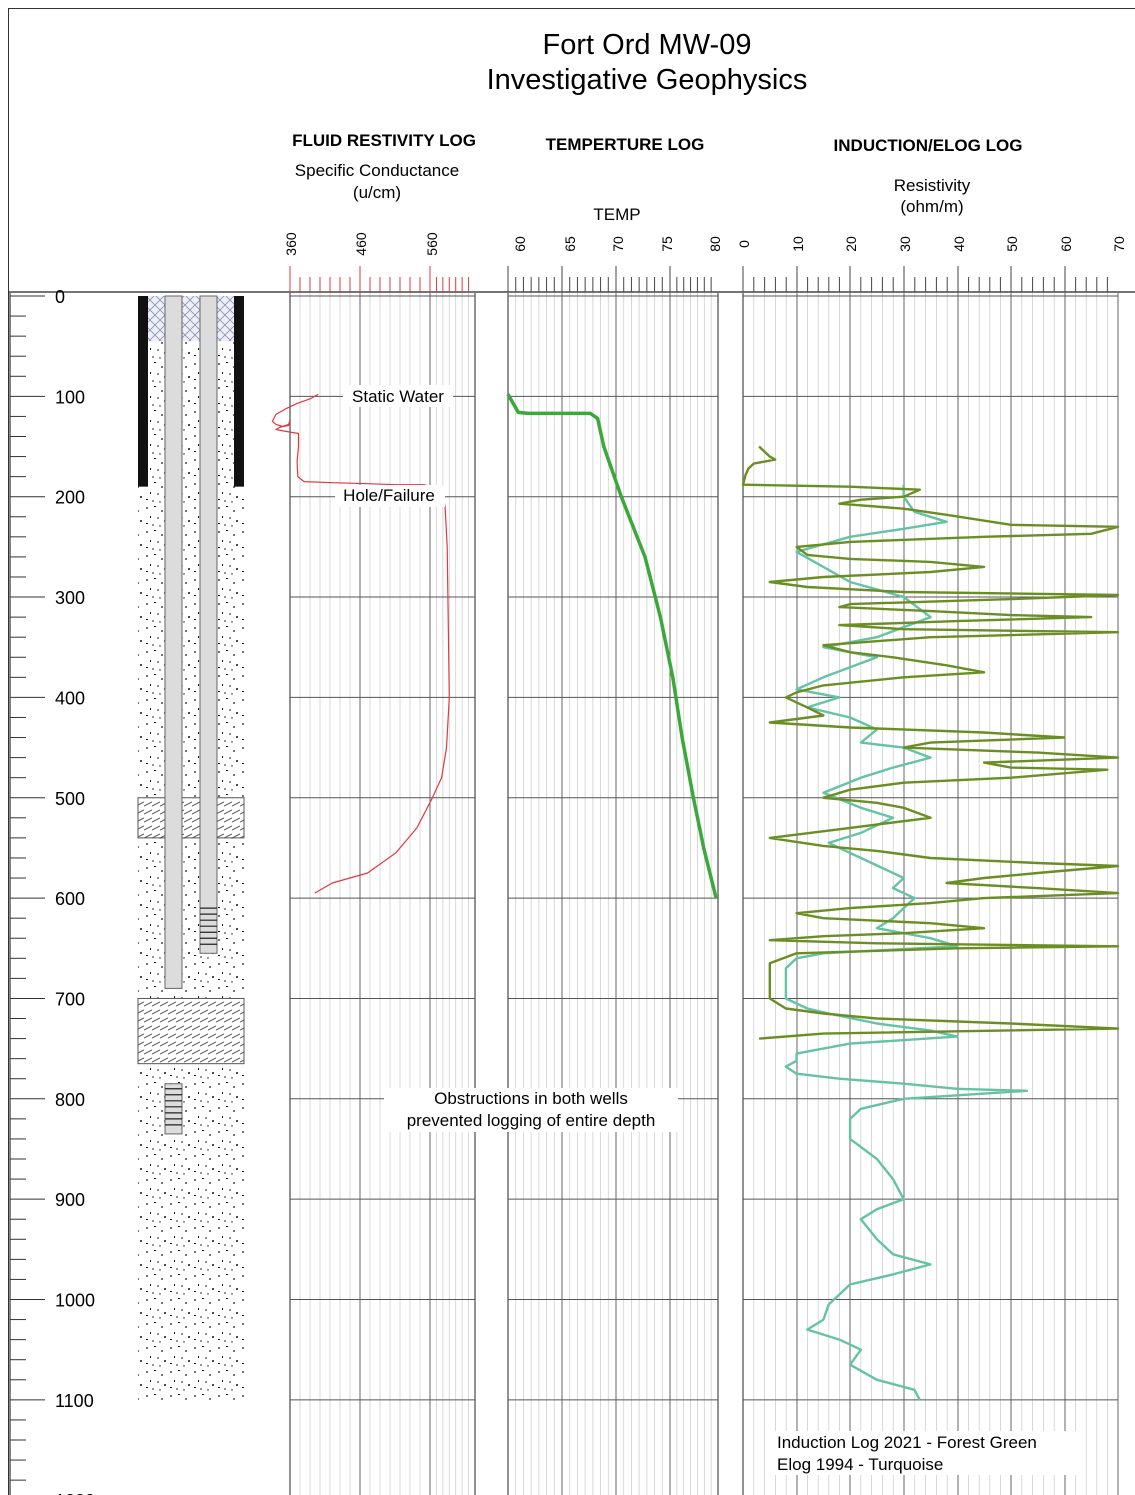  What do you see at coordinates (618, 244) in the screenshot?
I see `temp-scale-tick-label: 70` at bounding box center [618, 244].